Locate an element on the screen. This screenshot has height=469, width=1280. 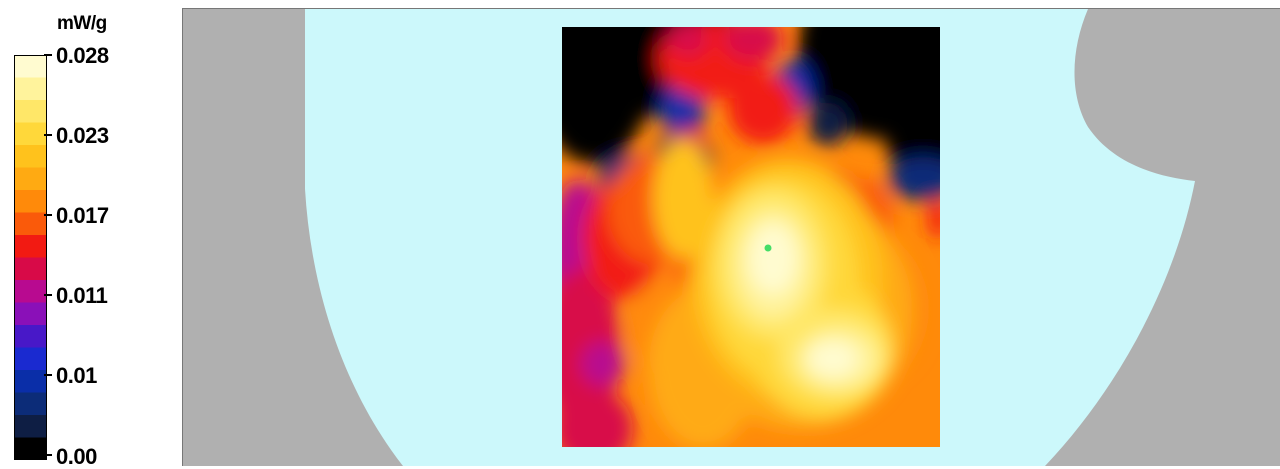
legend-label-1: 0.023 is located at coordinates (82, 135).